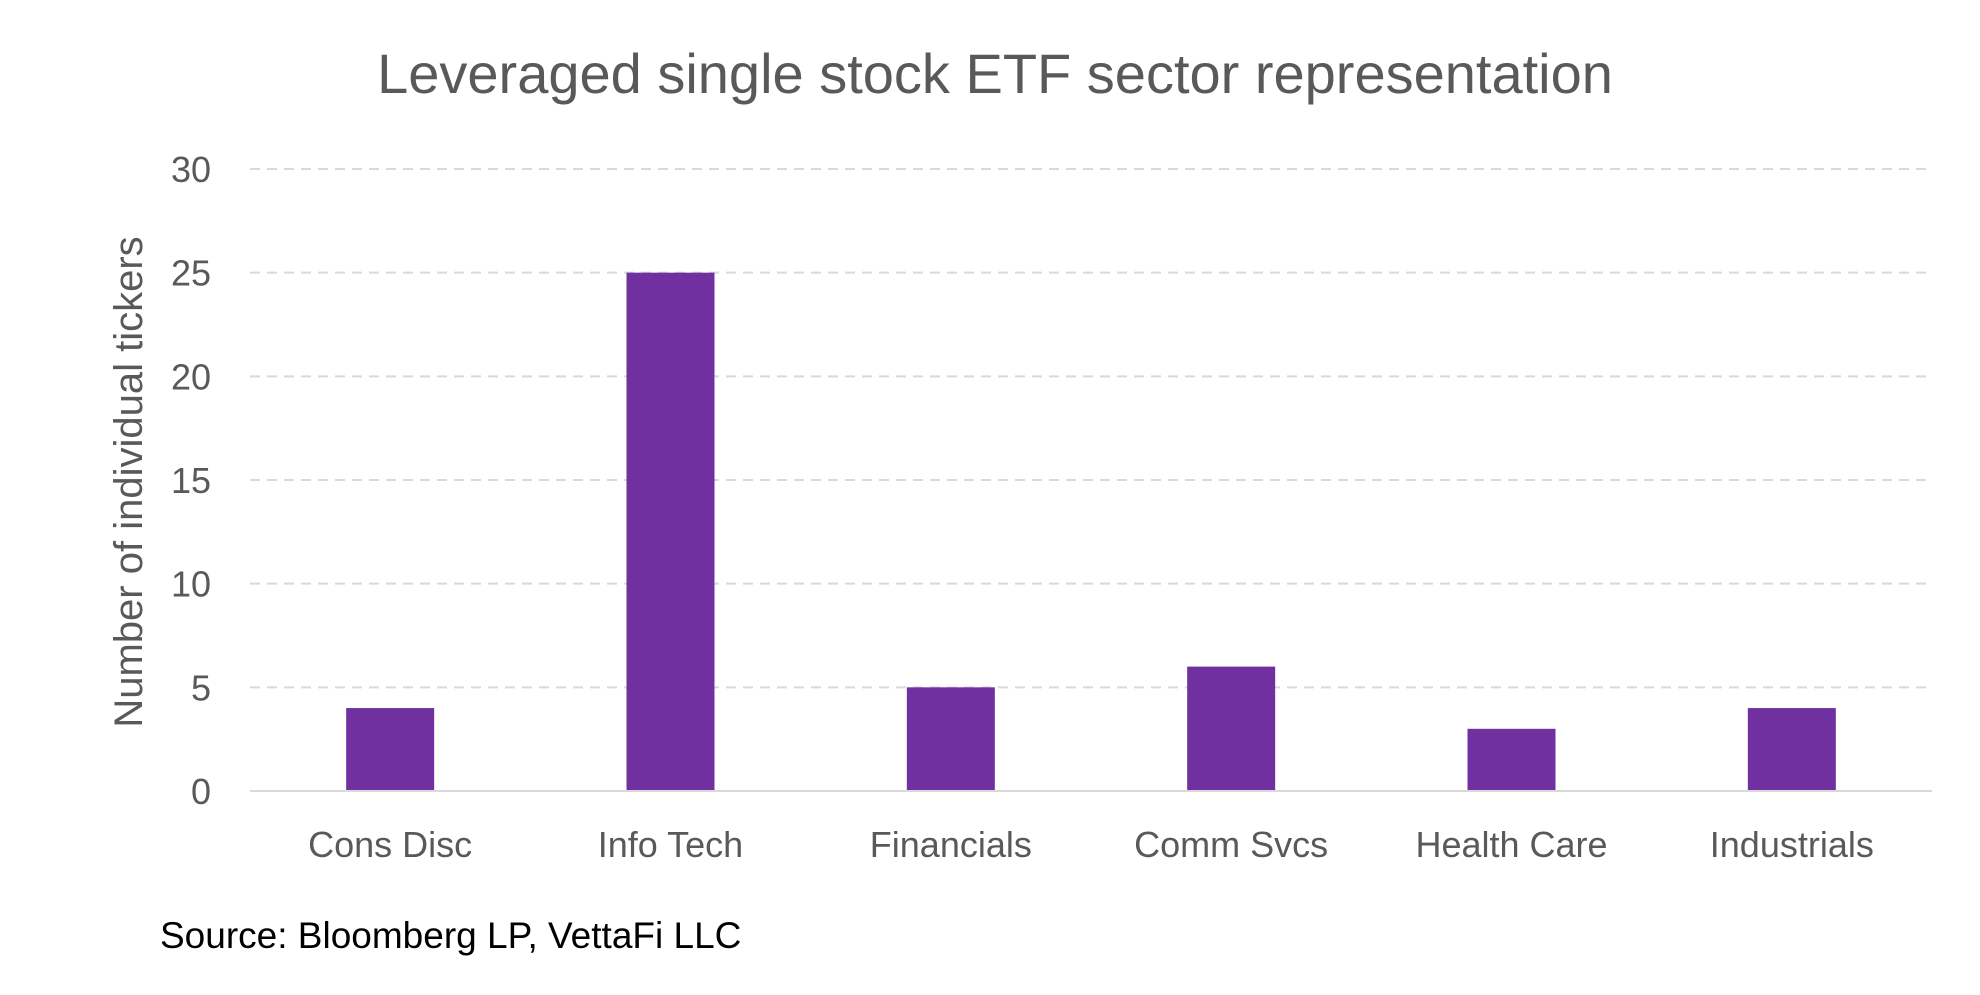  I want to click on x-tick-label: Info Tech, so click(670, 844).